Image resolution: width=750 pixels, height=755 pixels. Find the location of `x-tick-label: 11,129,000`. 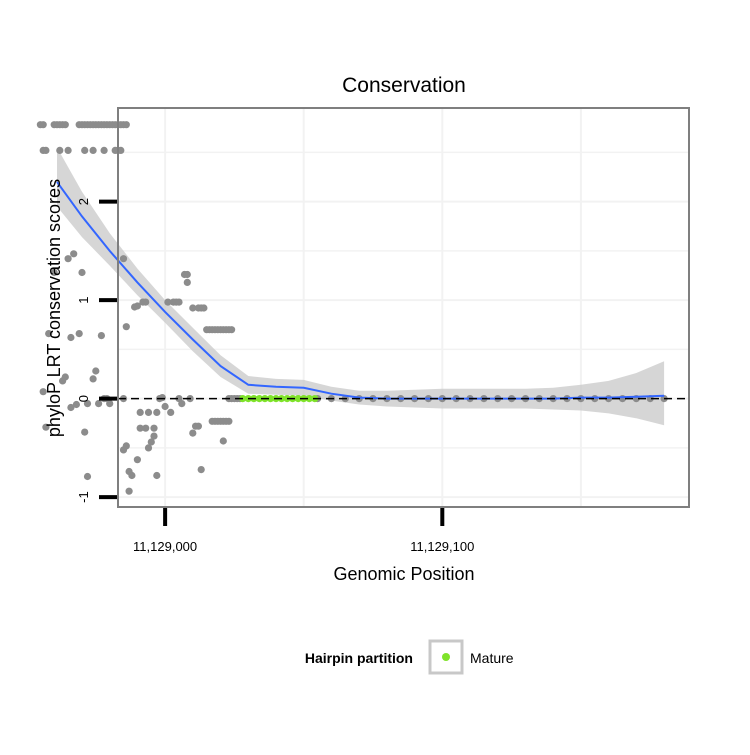

x-tick-label: 11,129,000 is located at coordinates (165, 546).